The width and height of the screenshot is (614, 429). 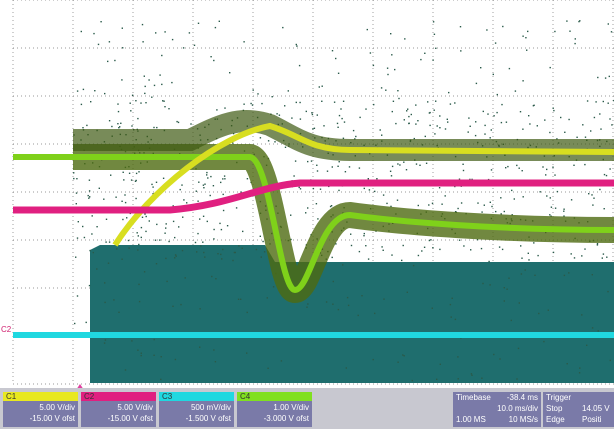 I want to click on channel-offset: -15.00 V ofst, so click(x=53, y=418).